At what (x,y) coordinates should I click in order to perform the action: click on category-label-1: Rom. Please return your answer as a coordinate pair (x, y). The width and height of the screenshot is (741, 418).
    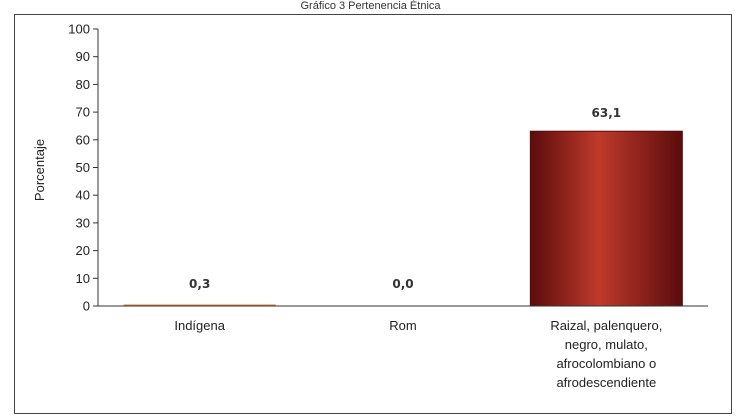
    Looking at the image, I should click on (402, 325).